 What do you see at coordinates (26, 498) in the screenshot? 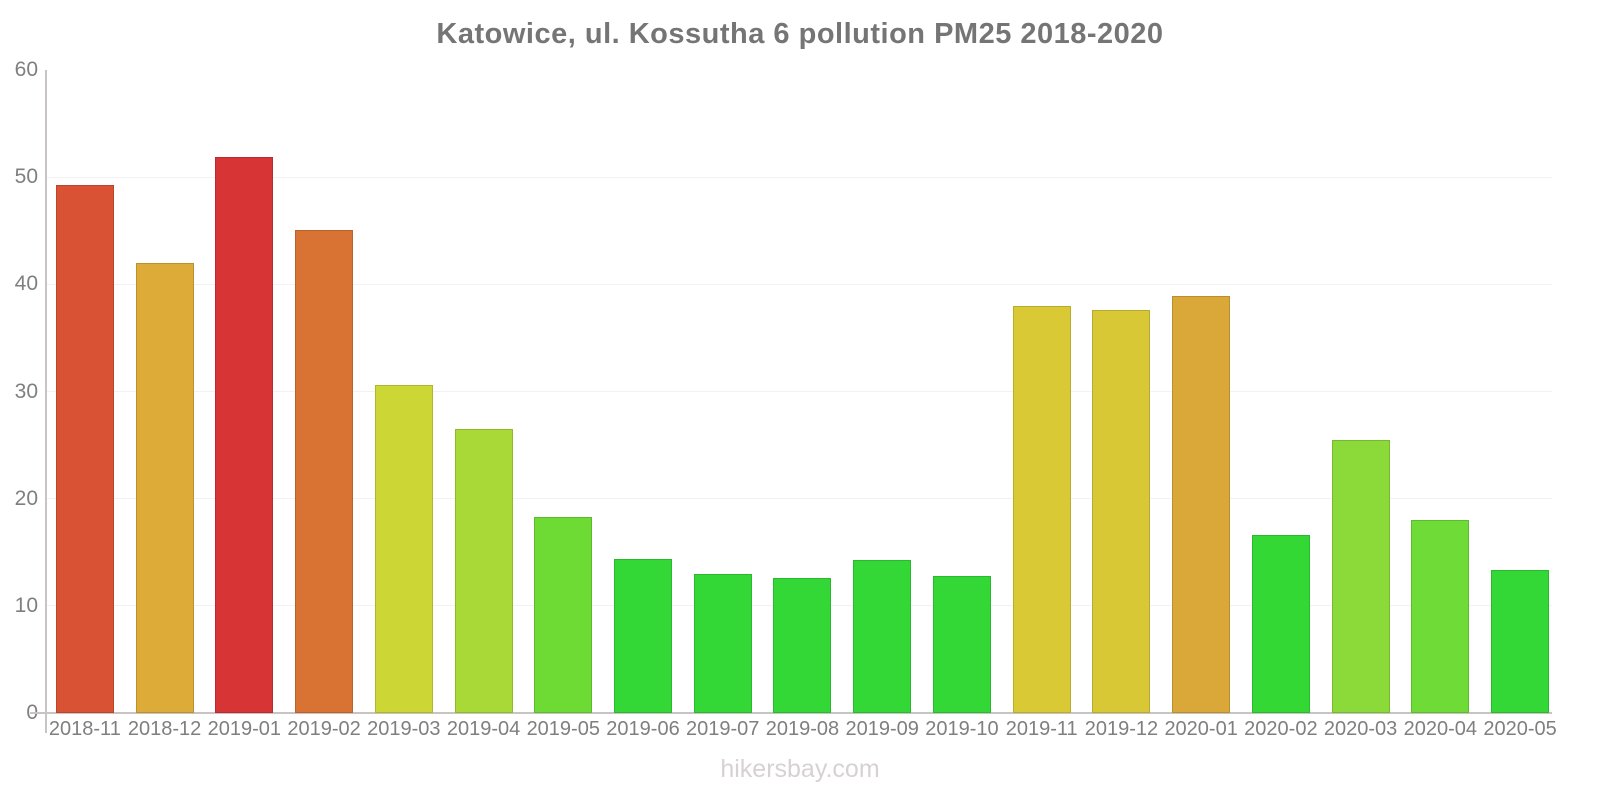
I see `y-tick-label-20: 20` at bounding box center [26, 498].